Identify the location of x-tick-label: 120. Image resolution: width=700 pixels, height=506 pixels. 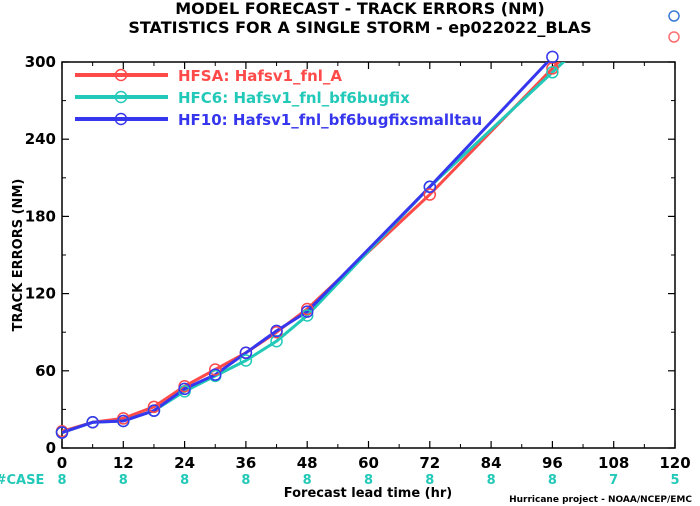
(674, 463).